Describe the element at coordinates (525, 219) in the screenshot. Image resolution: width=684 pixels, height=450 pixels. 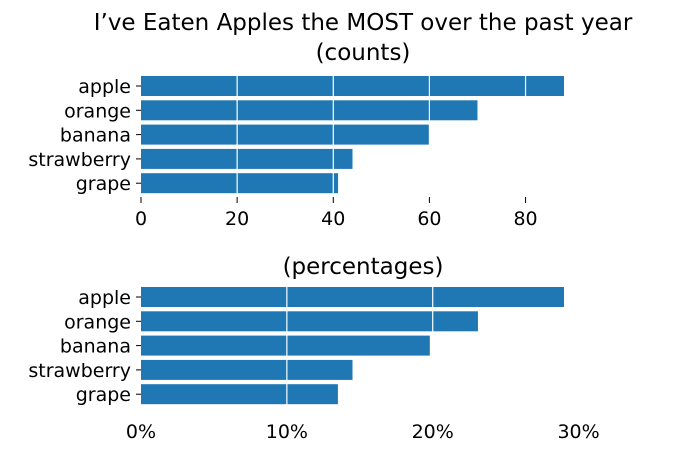
I see `x-tick-label: 80` at that location.